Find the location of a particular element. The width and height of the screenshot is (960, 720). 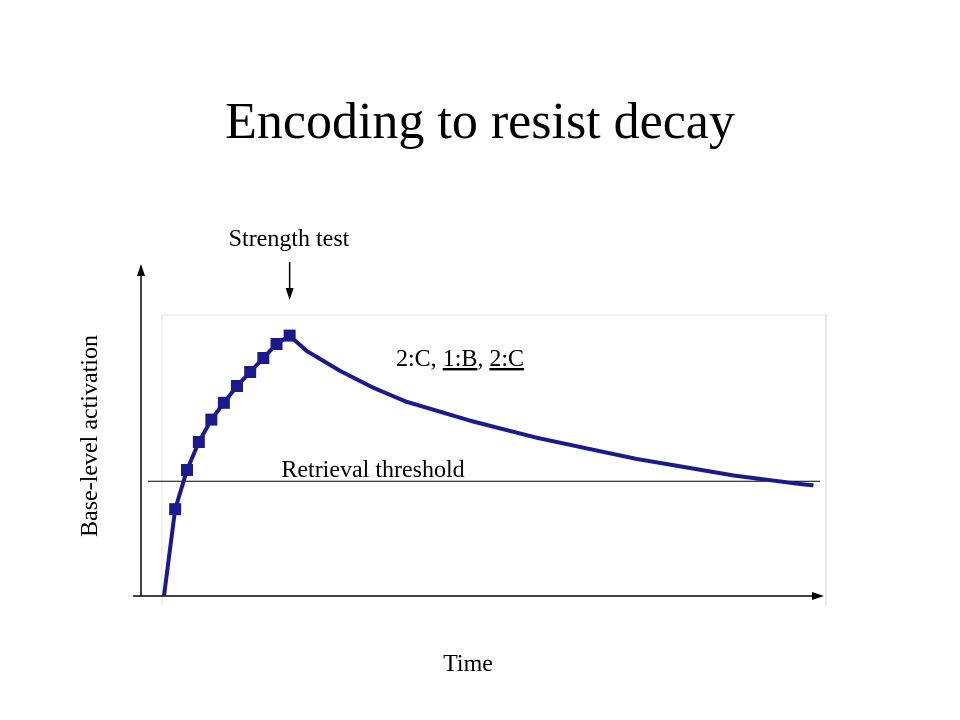

series-label-part-1: 1:B is located at coordinates (460, 359).